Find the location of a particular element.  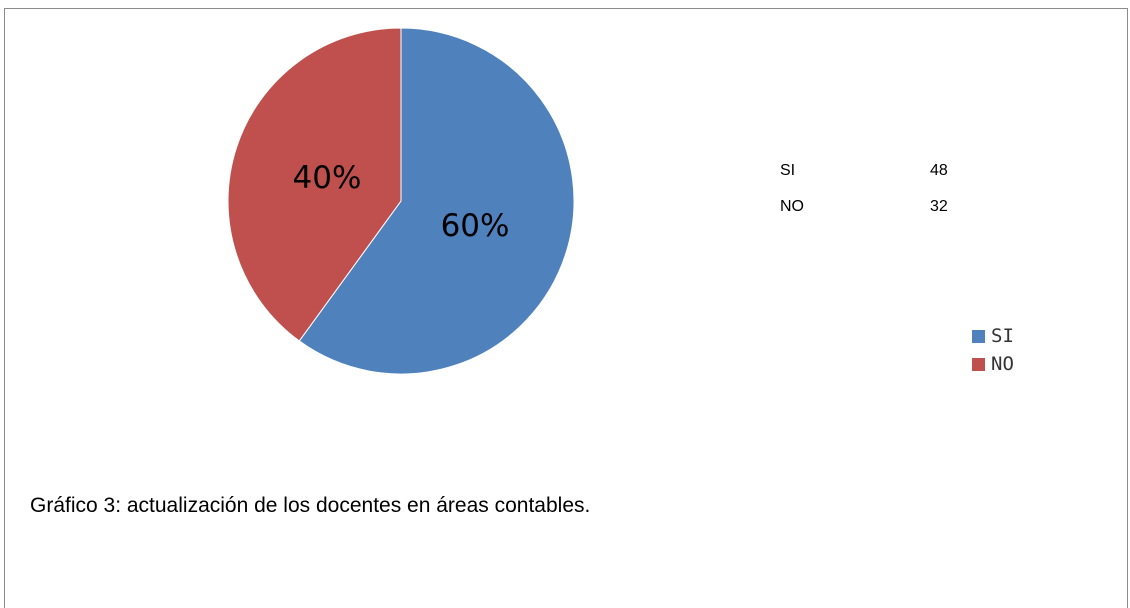

legend-label-si: SI is located at coordinates (1002, 336).